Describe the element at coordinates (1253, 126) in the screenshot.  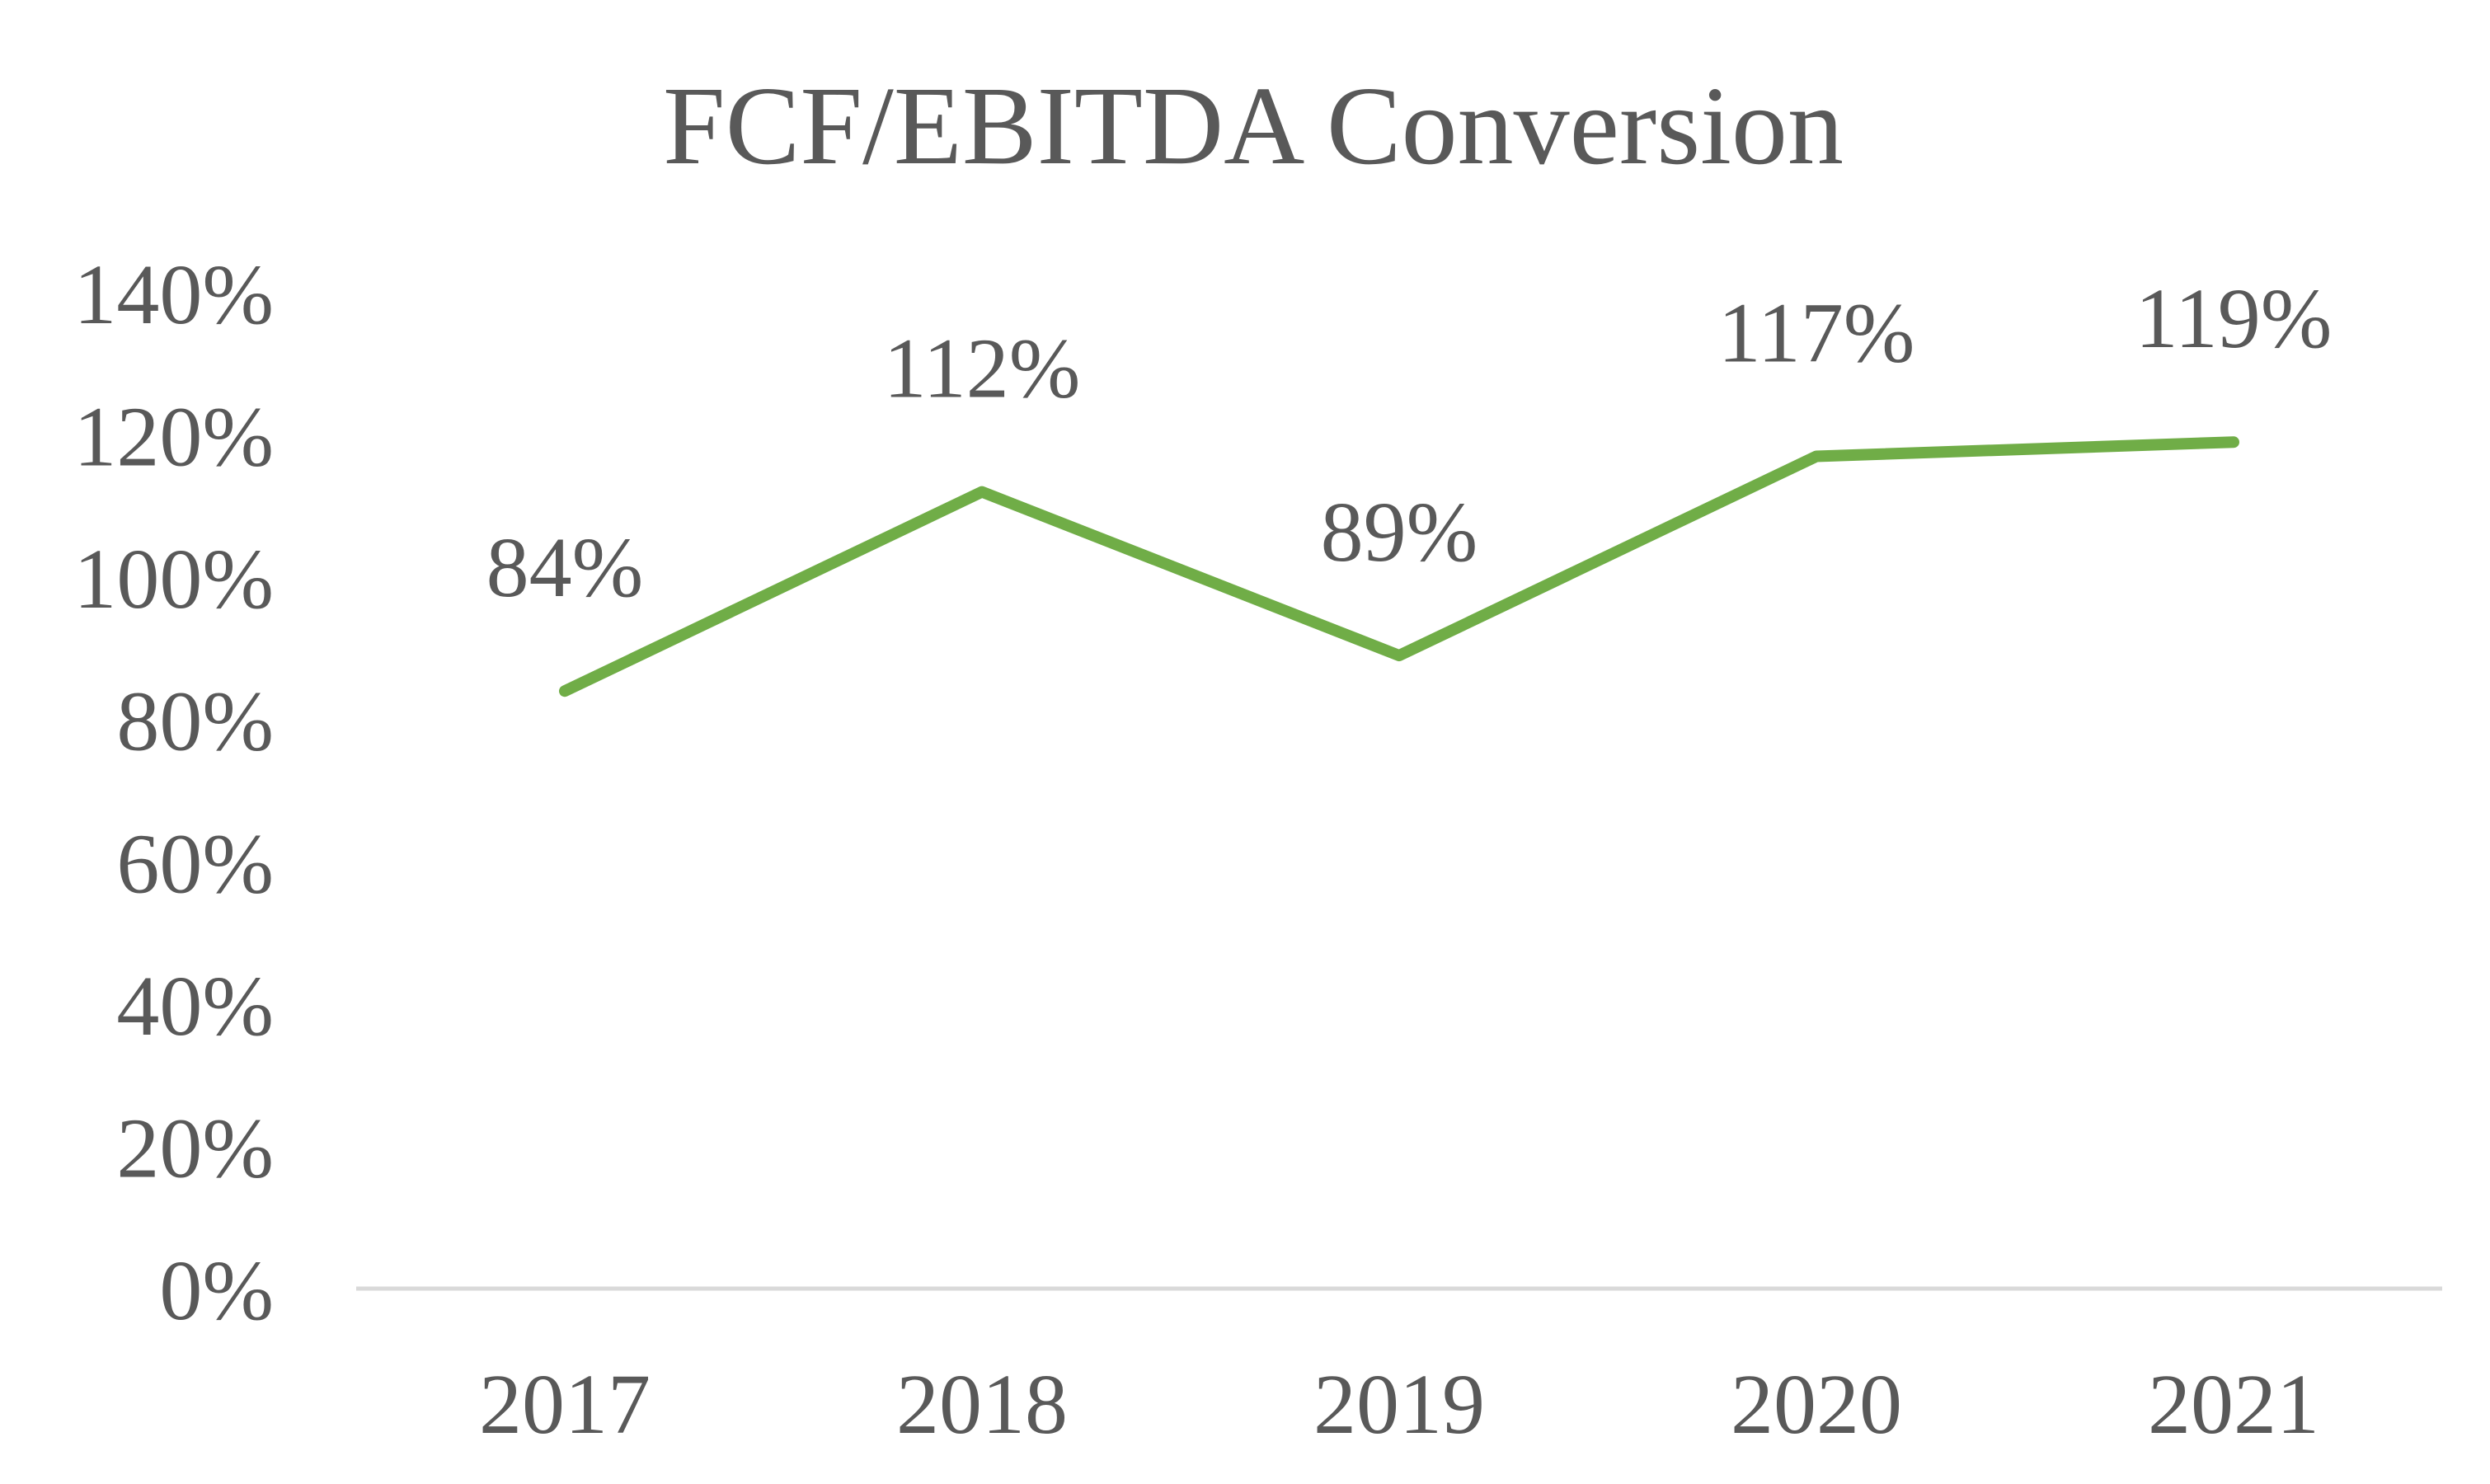
I see `chart-title: FCF/EBITDA Conversion` at that location.